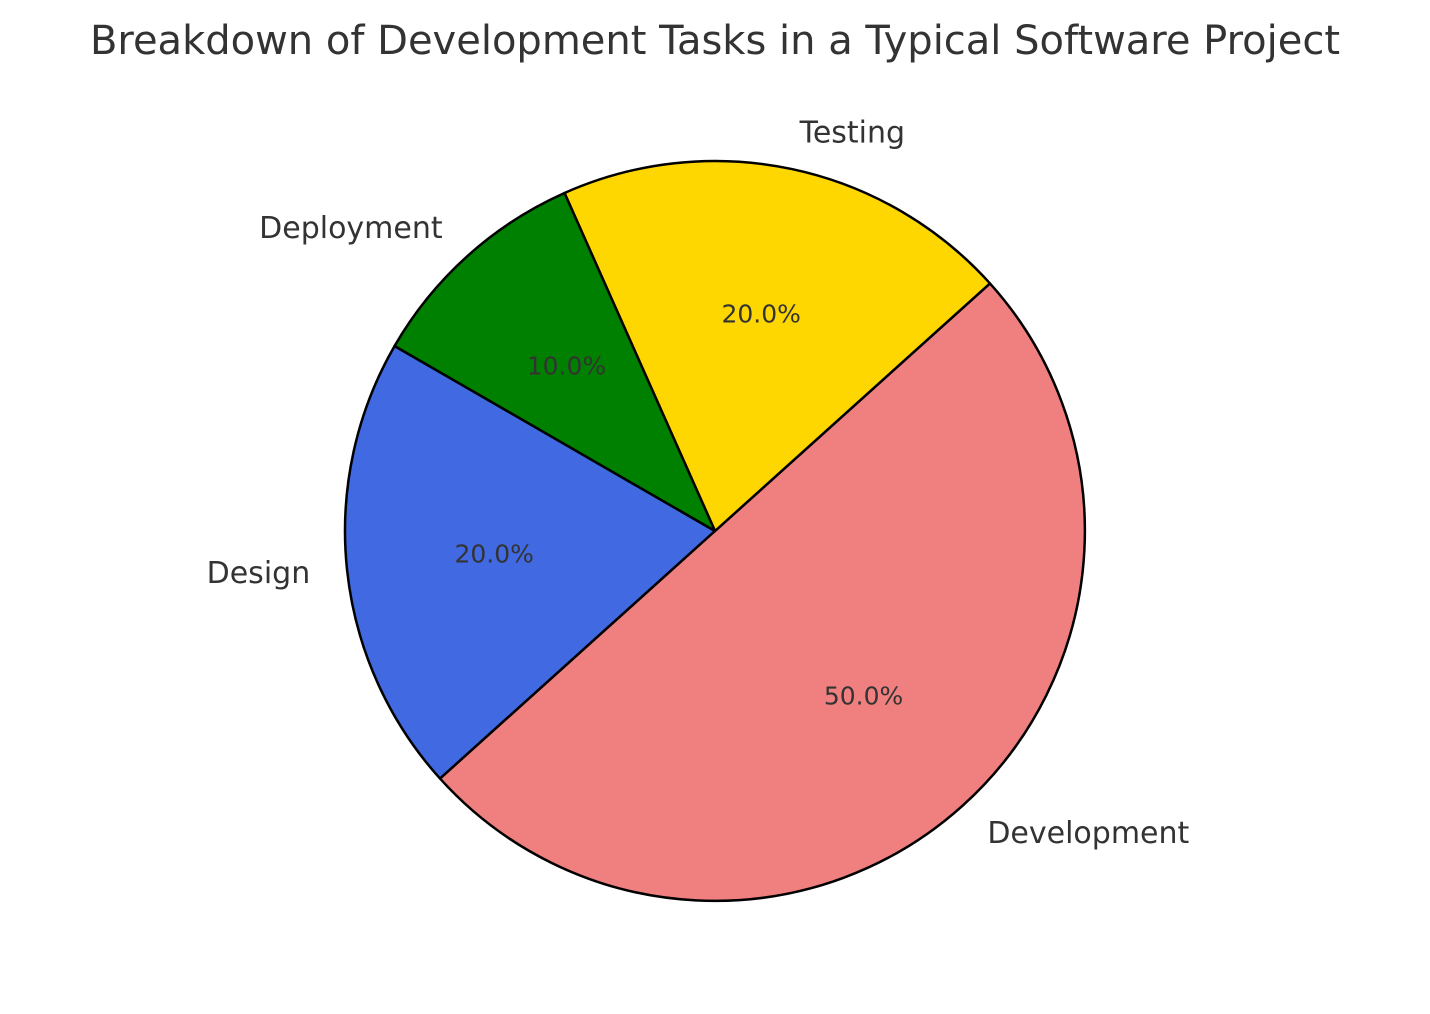 Image resolution: width=1430 pixels, height=1014 pixels. I want to click on pct-label-deployment: 10.0%, so click(566, 366).